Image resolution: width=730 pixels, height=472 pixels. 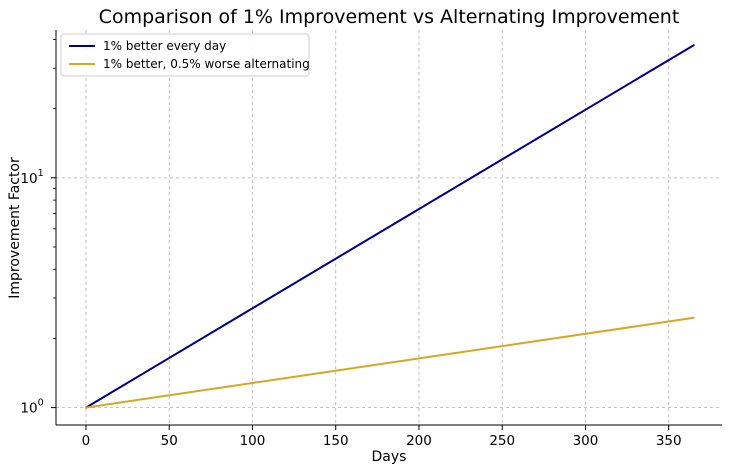 I want to click on x-tick-label: 150, so click(x=336, y=441).